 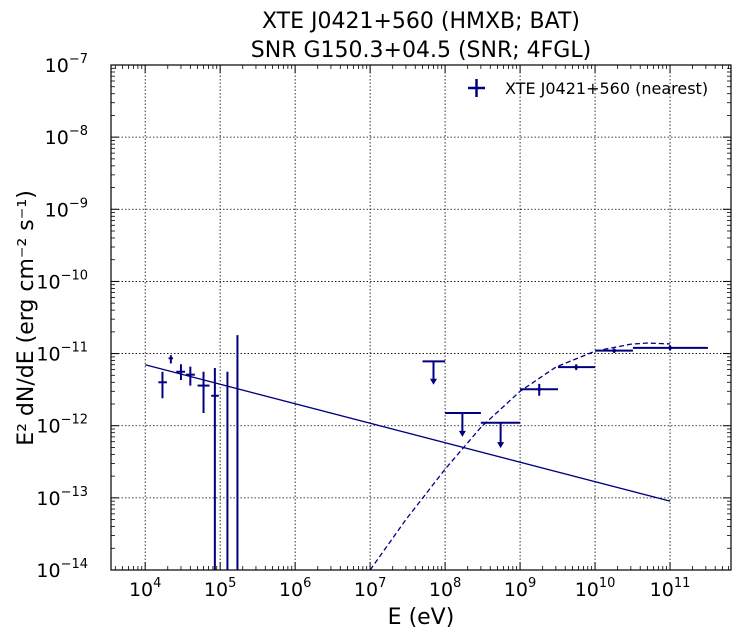 What do you see at coordinates (565, 397) in the screenshot?
I see `series-fermi-points` at bounding box center [565, 397].